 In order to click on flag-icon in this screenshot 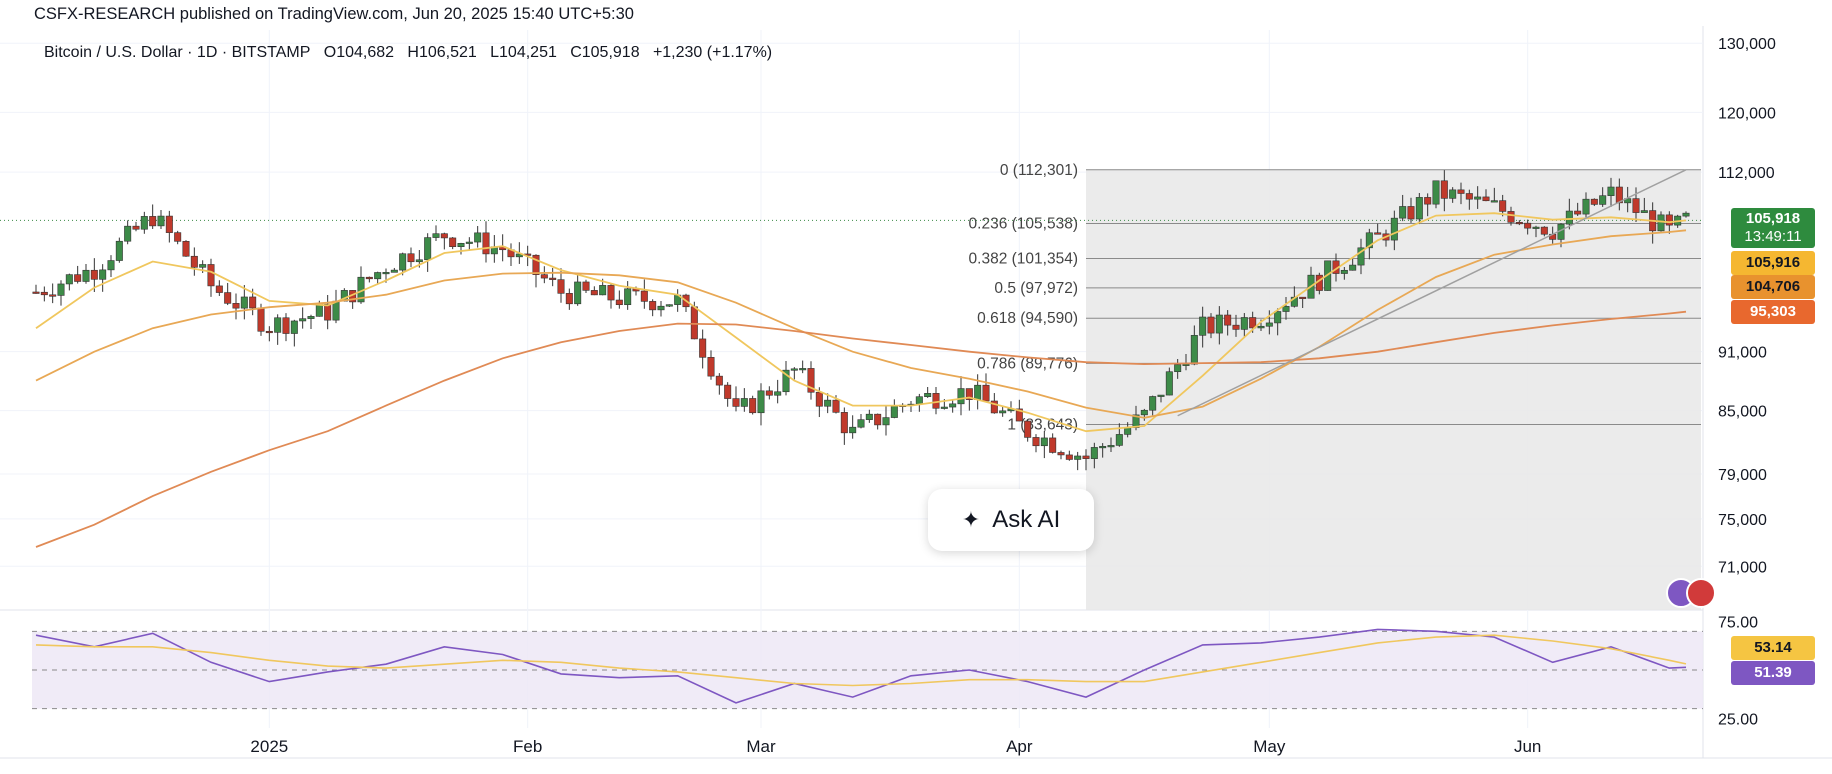, I will do `click(1701, 593)`.